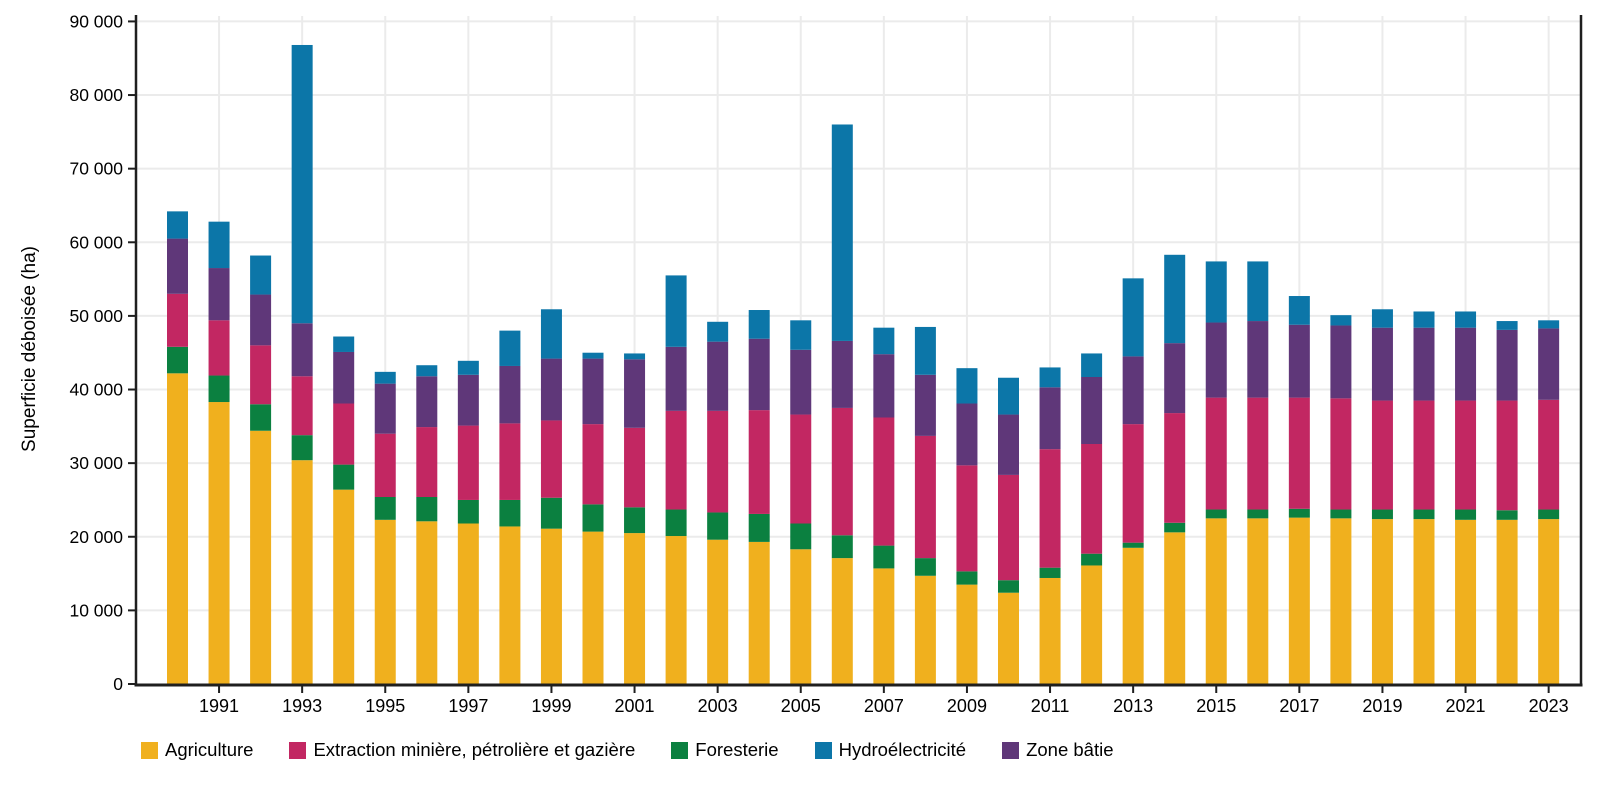 Image resolution: width=1600 pixels, height=800 pixels. What do you see at coordinates (468, 706) in the screenshot?
I see `x-tick-label: 1997` at bounding box center [468, 706].